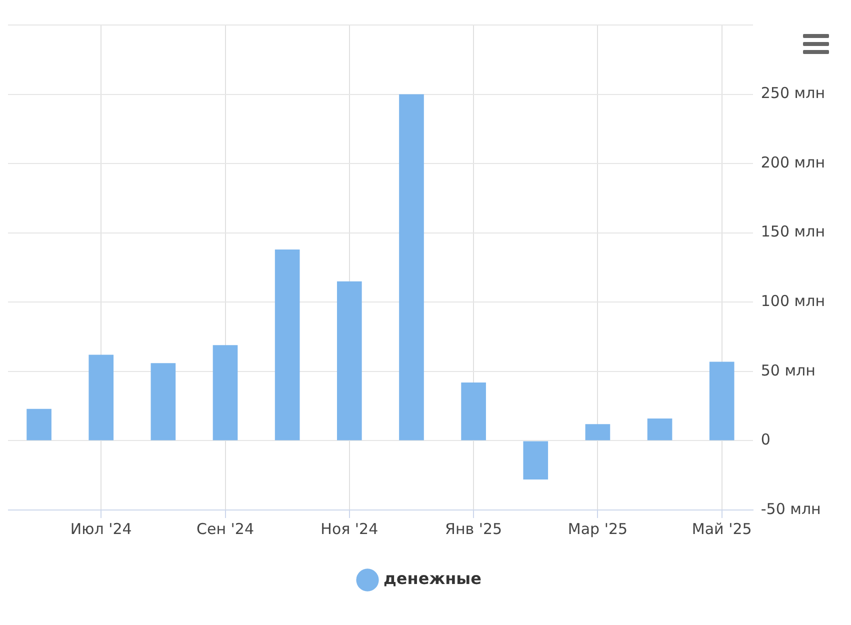  Describe the element at coordinates (792, 162) in the screenshot. I see `y-tick-label: 200 млн` at that location.